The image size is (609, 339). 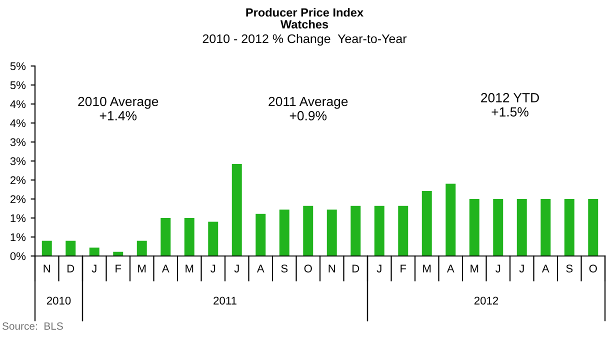 What do you see at coordinates (32, 326) in the screenshot?
I see `source-note: Source: BLS` at bounding box center [32, 326].